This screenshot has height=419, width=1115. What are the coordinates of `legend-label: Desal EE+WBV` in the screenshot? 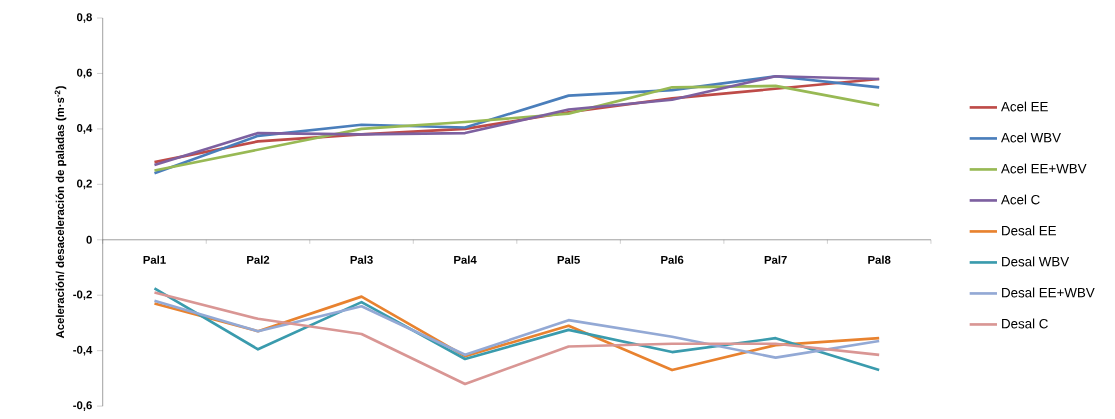 It's located at (1048, 292).